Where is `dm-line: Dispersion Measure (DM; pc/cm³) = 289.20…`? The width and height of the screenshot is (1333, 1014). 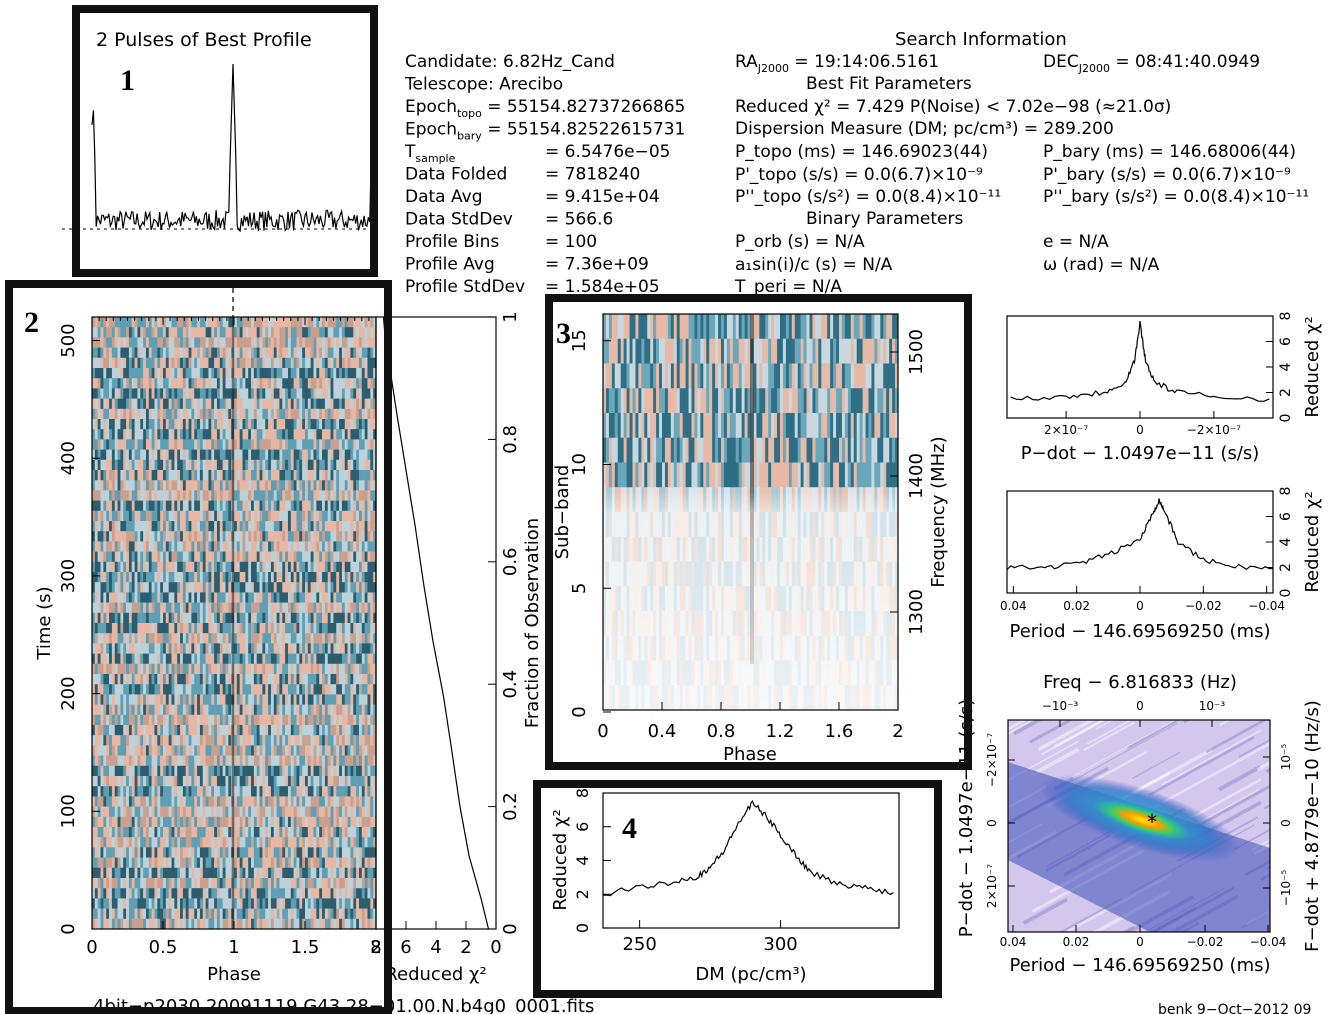
dm-line: Dispersion Measure (DM; pc/cm³) = 289.20… is located at coordinates (924, 129).